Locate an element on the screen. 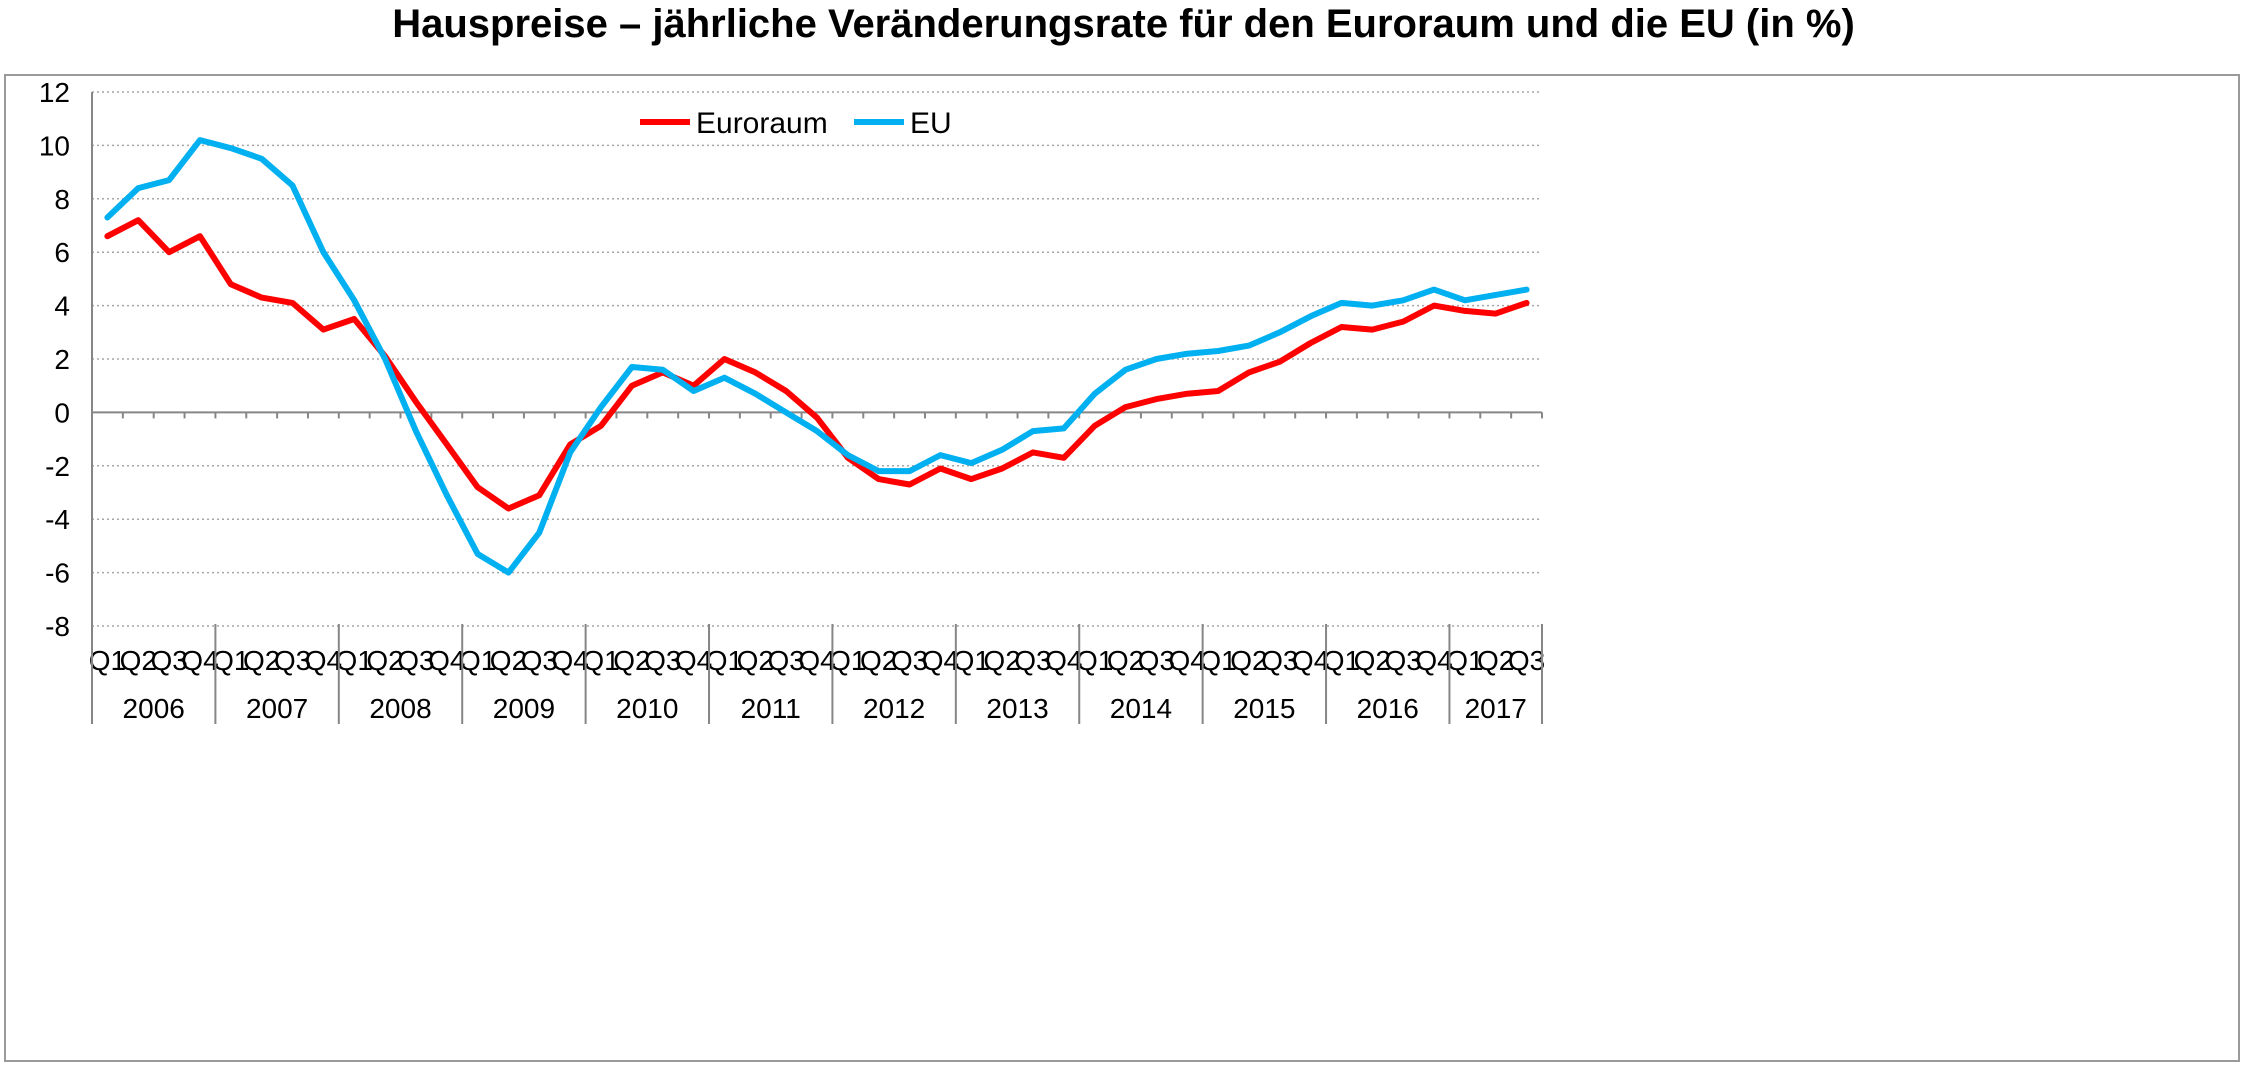 The image size is (2247, 1066). x-year-label: 2007 is located at coordinates (277, 708).